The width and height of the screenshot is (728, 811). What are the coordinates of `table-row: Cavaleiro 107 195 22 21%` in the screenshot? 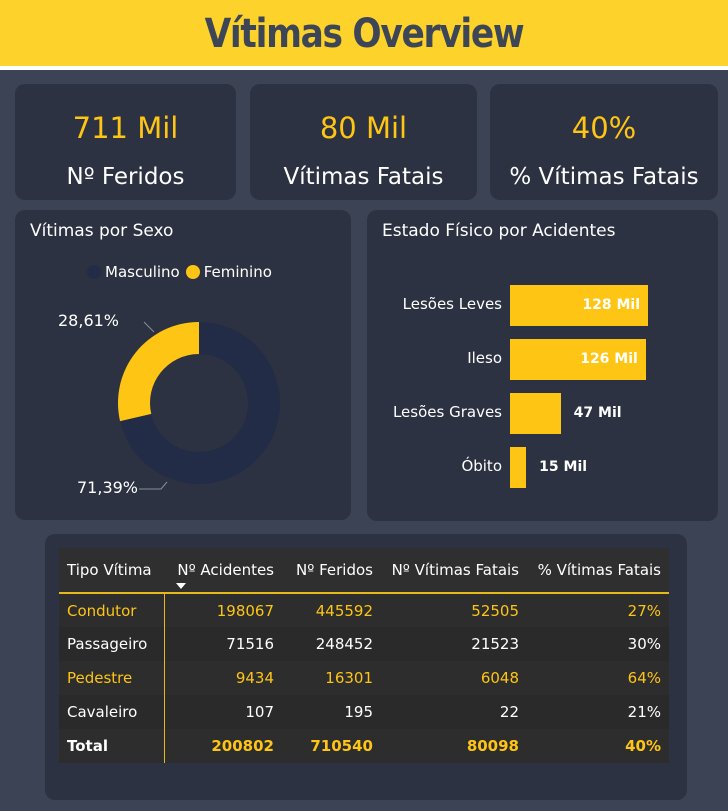 It's located at (364, 712).